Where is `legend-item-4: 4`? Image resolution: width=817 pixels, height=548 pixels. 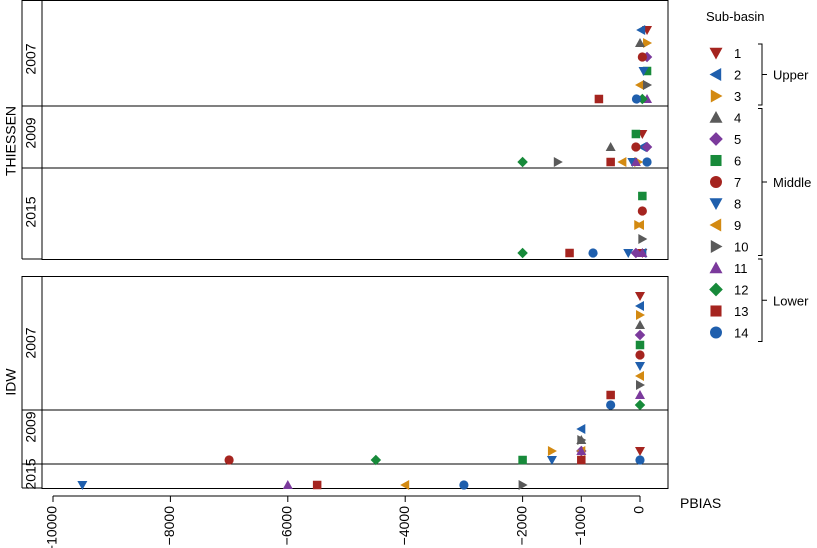
legend-item-4: 4 is located at coordinates (725, 118).